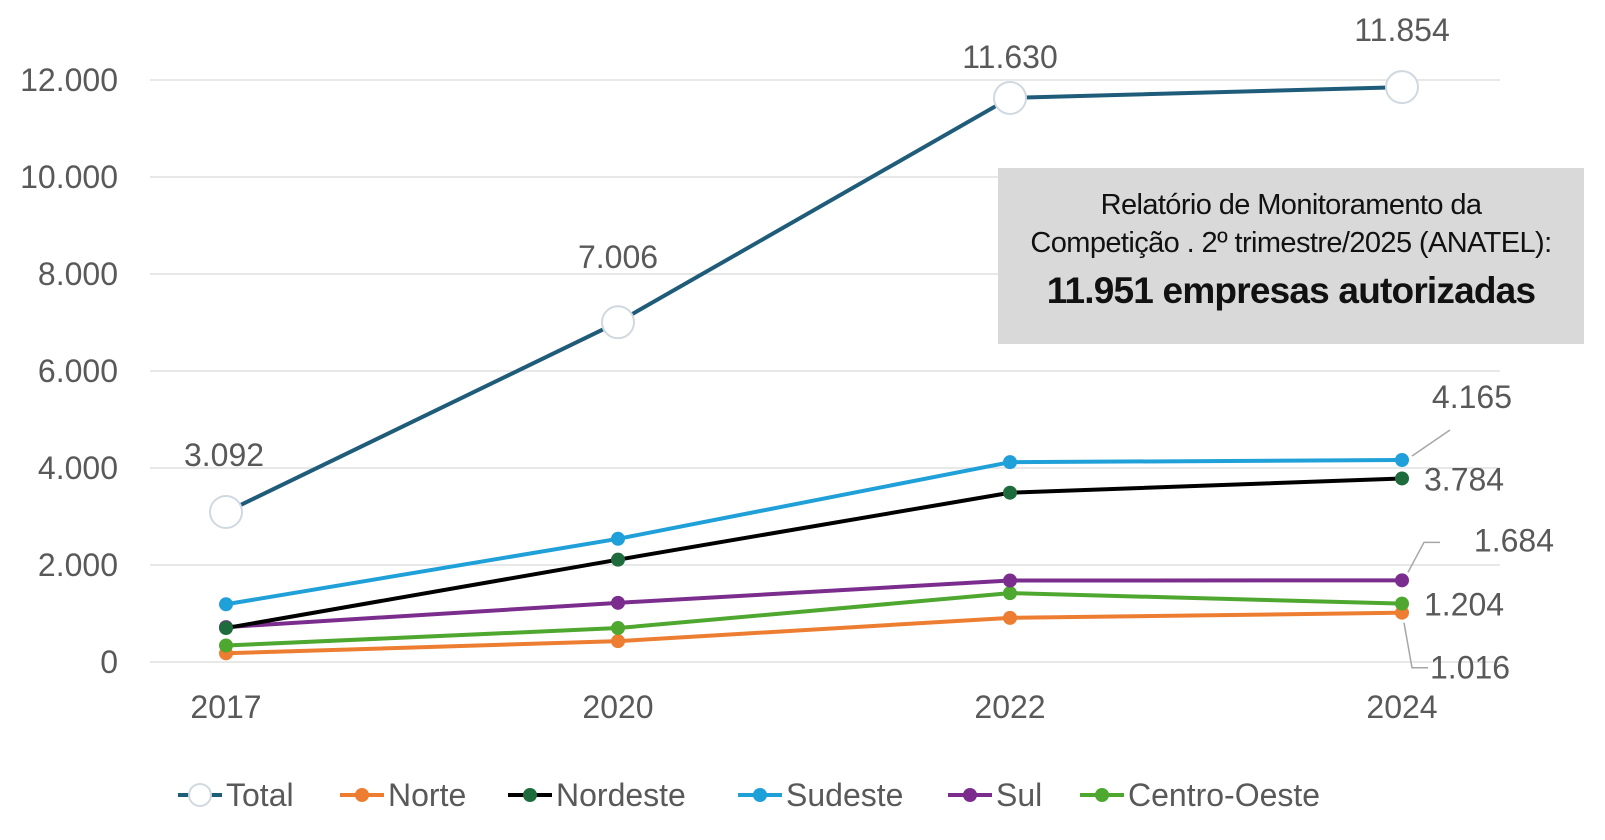 The height and width of the screenshot is (840, 1605). Describe the element at coordinates (1019, 795) in the screenshot. I see `legend-label-sul: Sul` at that location.